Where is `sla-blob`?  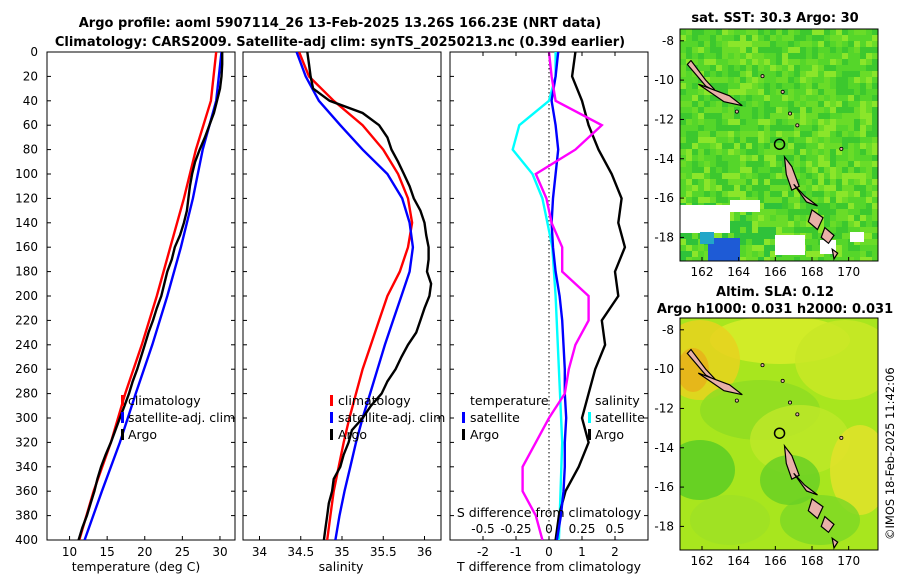 sla-blob is located at coordinates (707, 470).